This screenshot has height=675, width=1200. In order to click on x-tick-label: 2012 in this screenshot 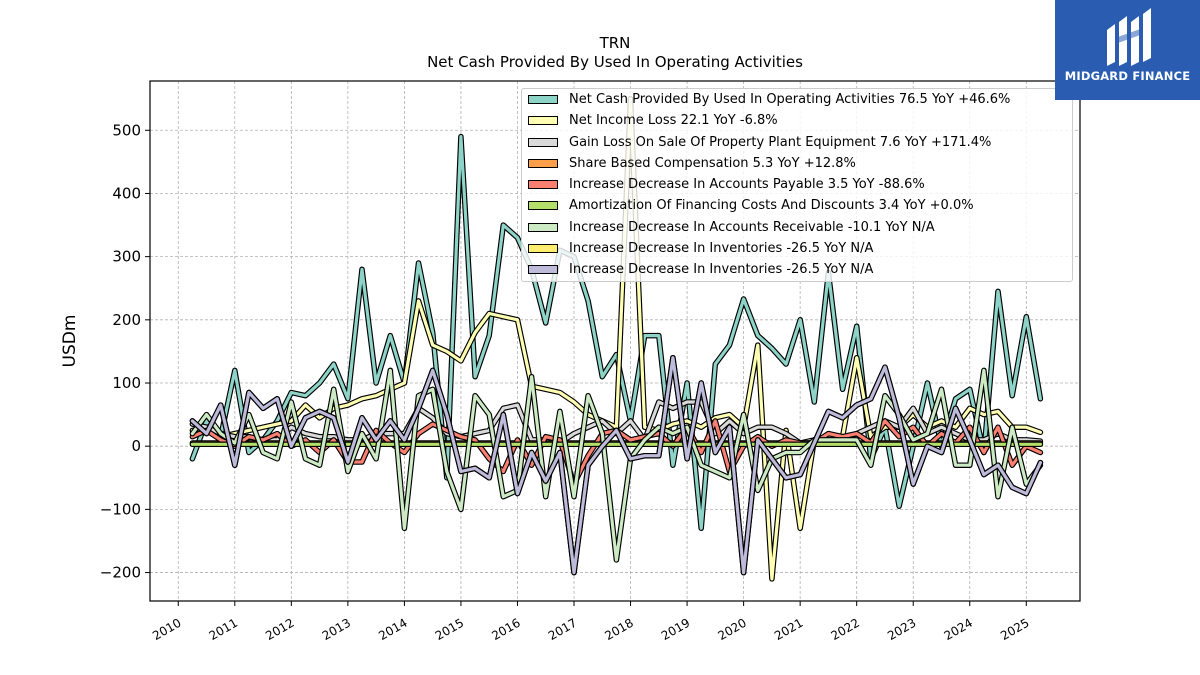, I will do `click(279, 629)`.